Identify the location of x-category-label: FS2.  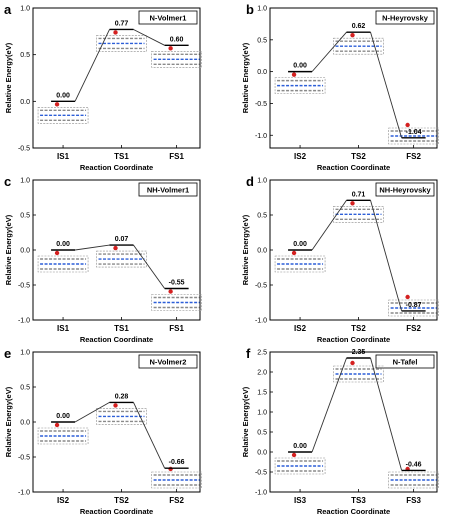
(413, 328).